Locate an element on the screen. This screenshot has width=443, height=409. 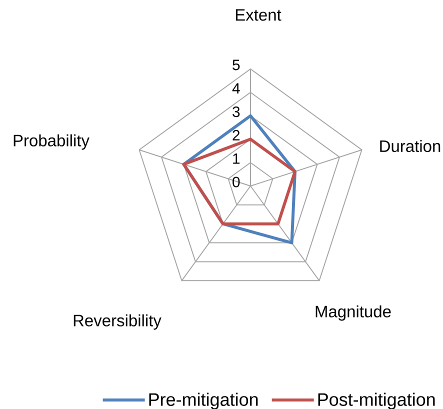
y-tick-label: 4 is located at coordinates (236, 88).